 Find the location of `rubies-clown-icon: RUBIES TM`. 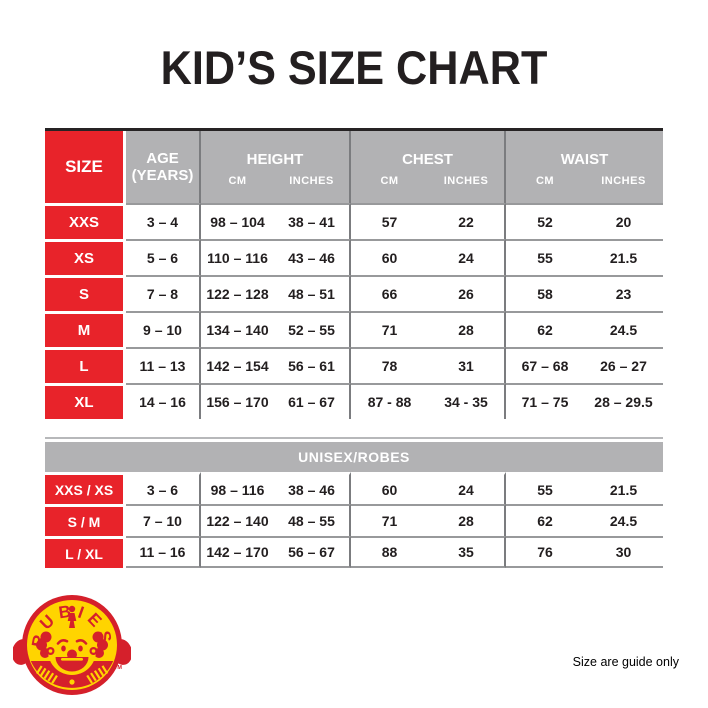

rubies-clown-icon: RUBIES TM is located at coordinates (72, 645).